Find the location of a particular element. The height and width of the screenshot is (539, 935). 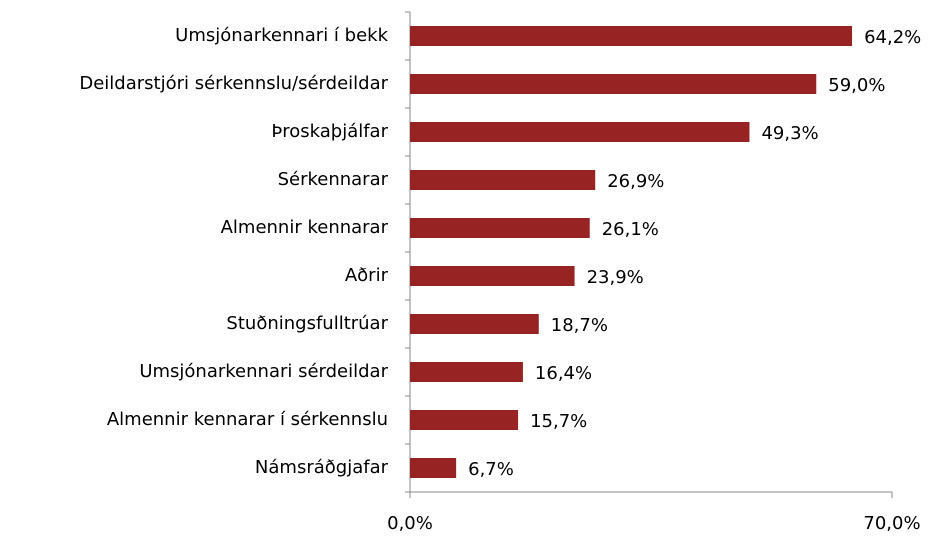

y-tick-label: Almennir kennarar is located at coordinates (305, 227).